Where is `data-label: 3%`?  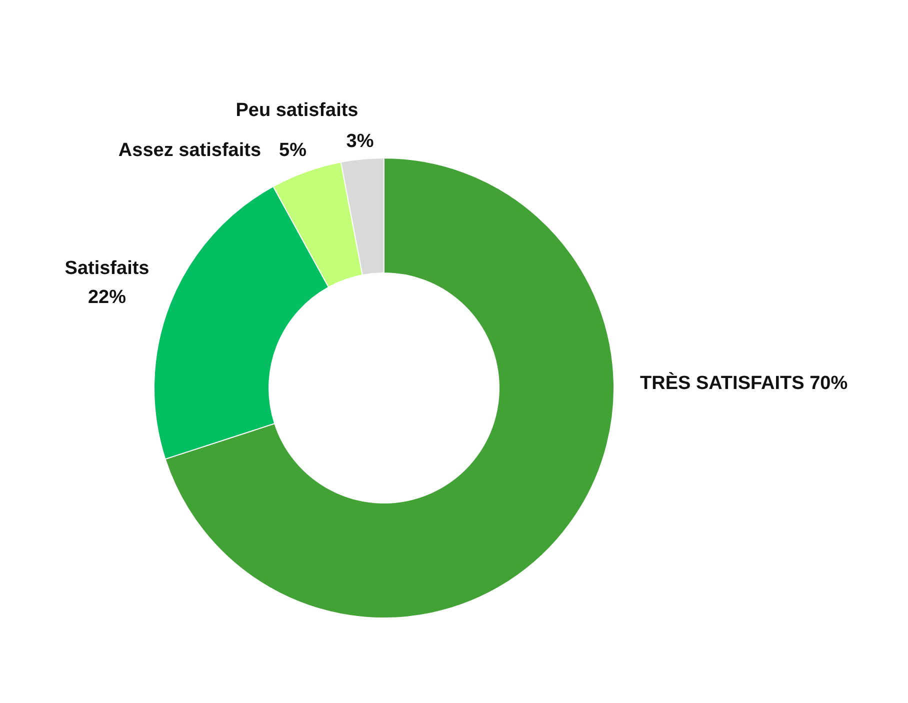 data-label: 3% is located at coordinates (360, 141).